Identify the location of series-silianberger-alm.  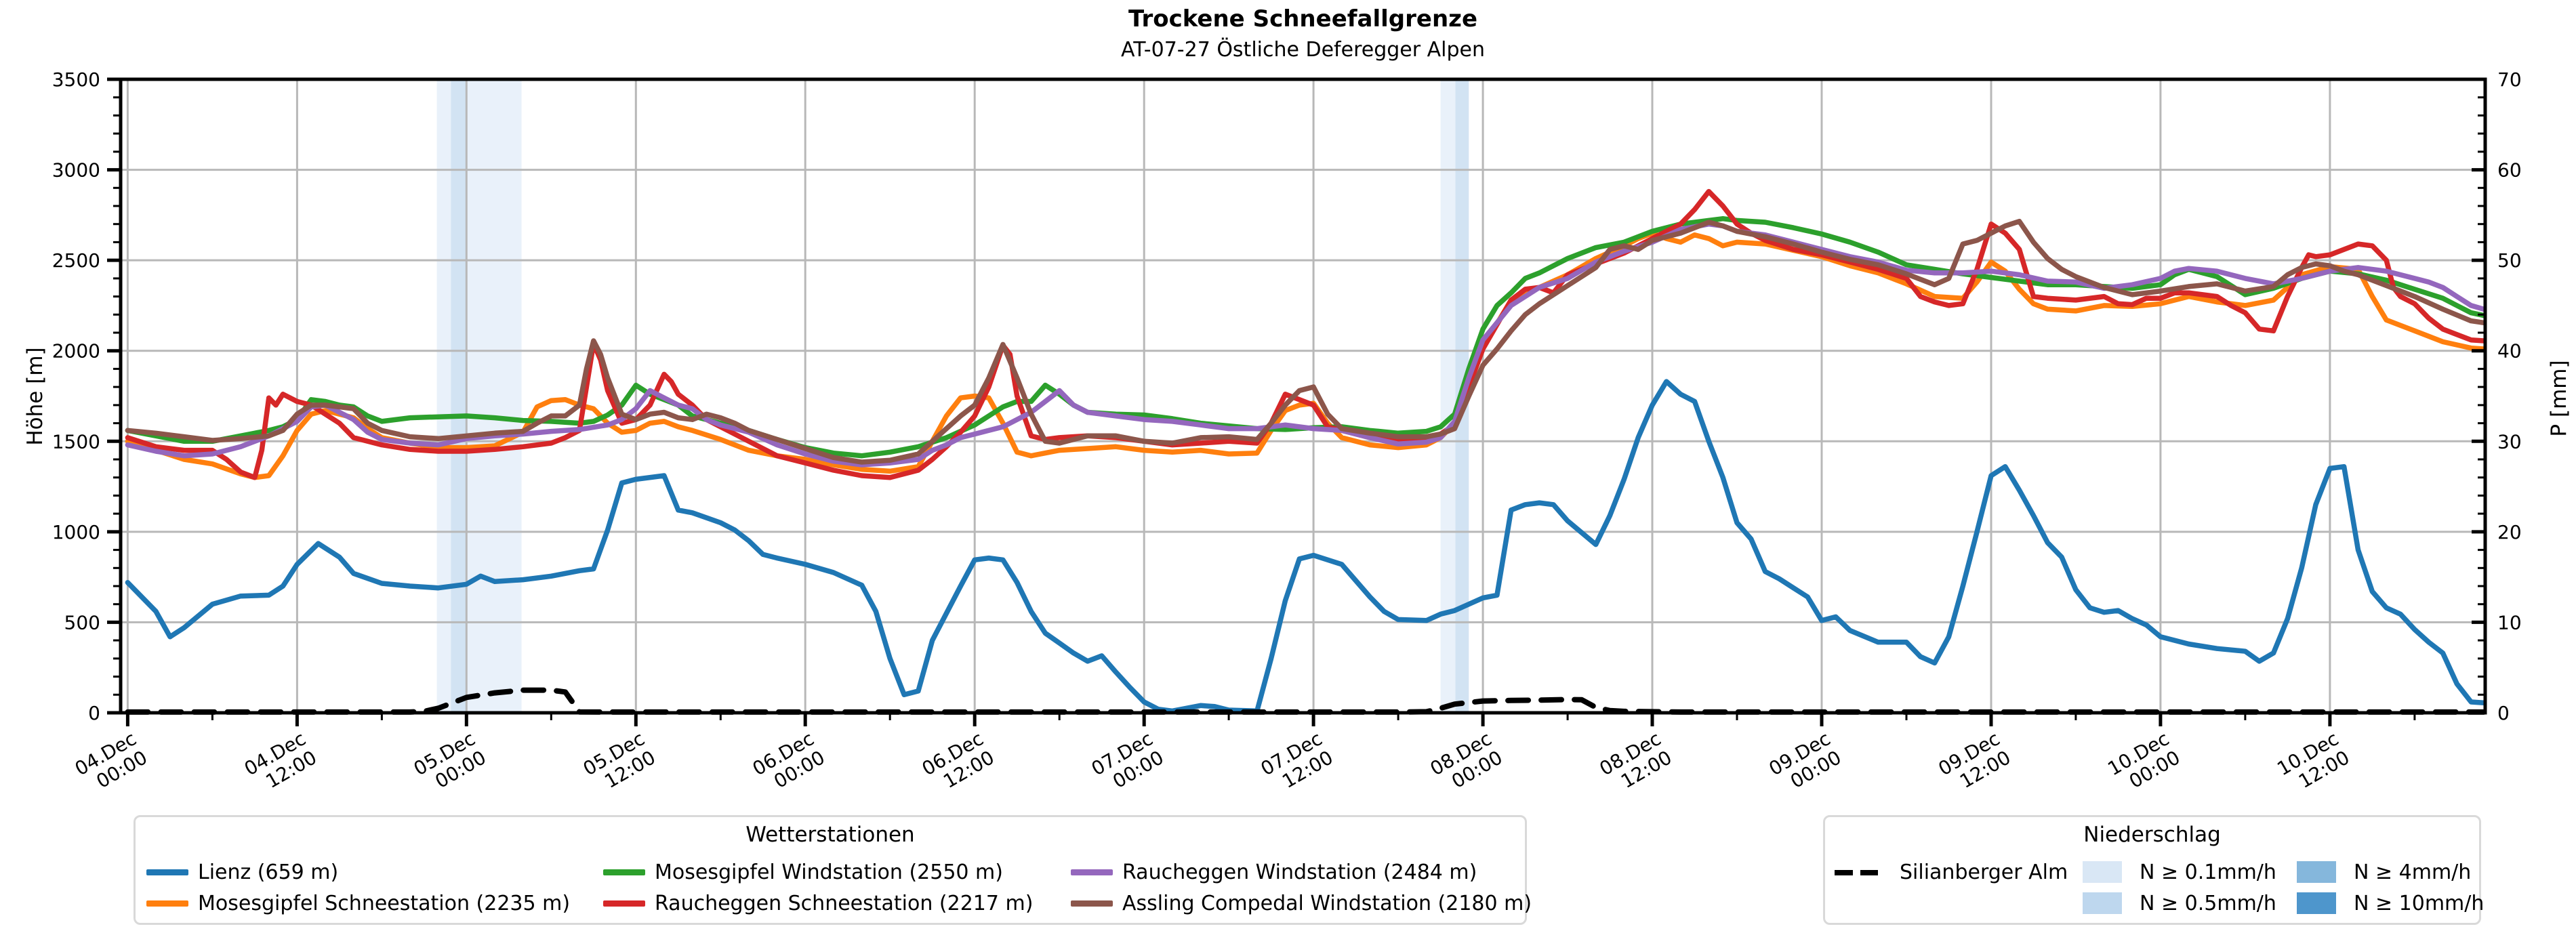
(1306, 701).